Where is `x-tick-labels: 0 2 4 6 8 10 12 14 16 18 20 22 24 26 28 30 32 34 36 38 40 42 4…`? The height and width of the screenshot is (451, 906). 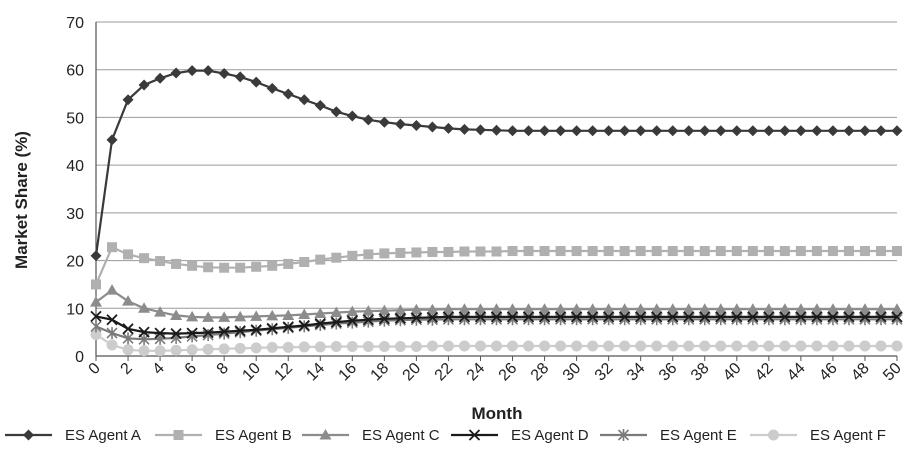 x-tick-labels: 0 2 4 6 8 10 12 14 16 18 20 22 24 26 28 30 32 34 36 38 40 42 4… is located at coordinates (495, 370).